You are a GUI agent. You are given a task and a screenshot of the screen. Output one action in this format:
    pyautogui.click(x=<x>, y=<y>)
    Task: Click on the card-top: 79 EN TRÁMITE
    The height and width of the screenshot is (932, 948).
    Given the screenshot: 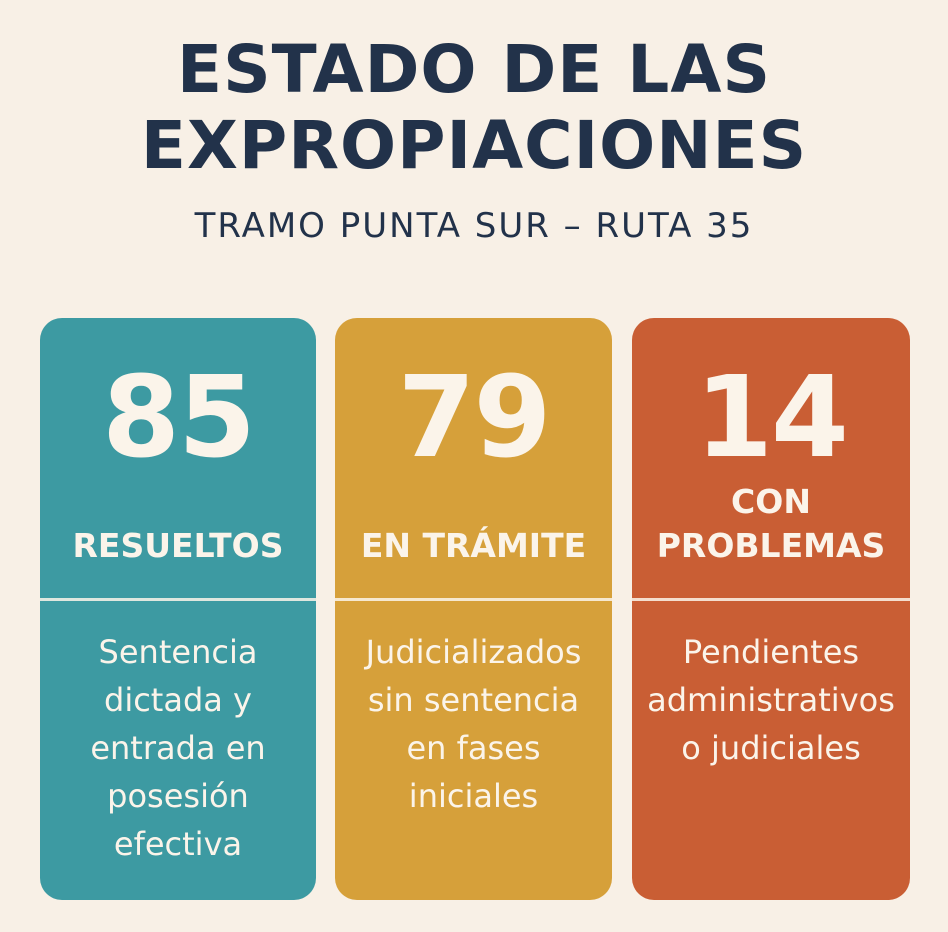 What is the action you would take?
    pyautogui.click(x=473, y=458)
    